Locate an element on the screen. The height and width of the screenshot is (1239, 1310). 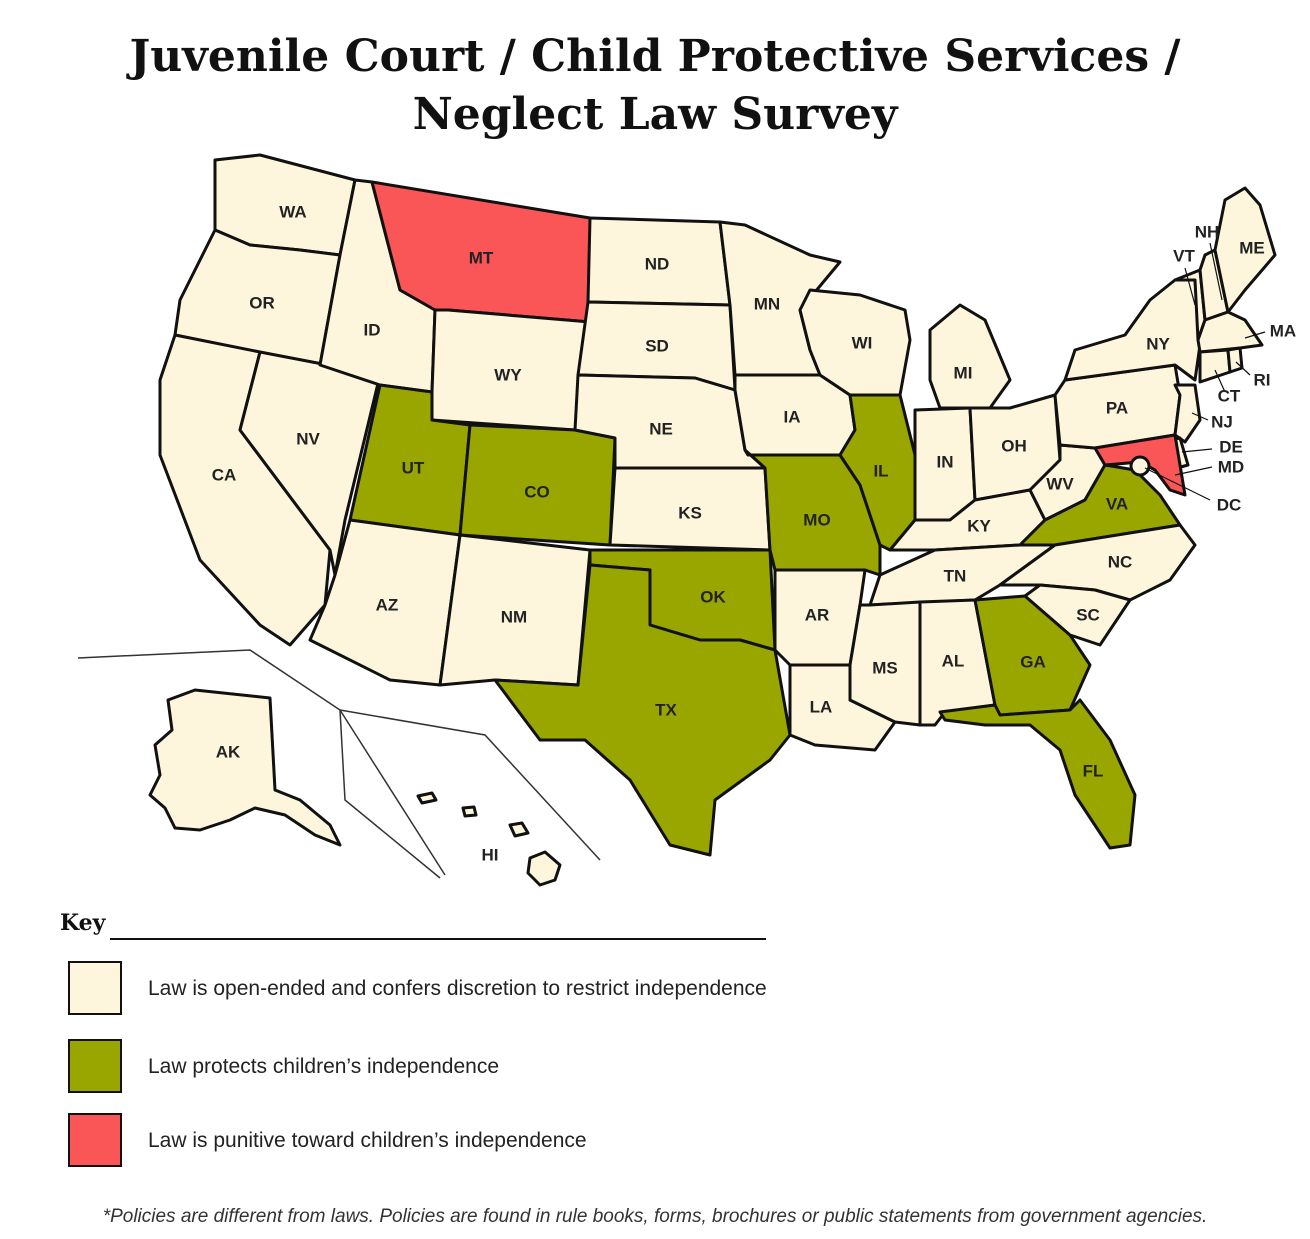
label-IN: IN is located at coordinates (945, 461).